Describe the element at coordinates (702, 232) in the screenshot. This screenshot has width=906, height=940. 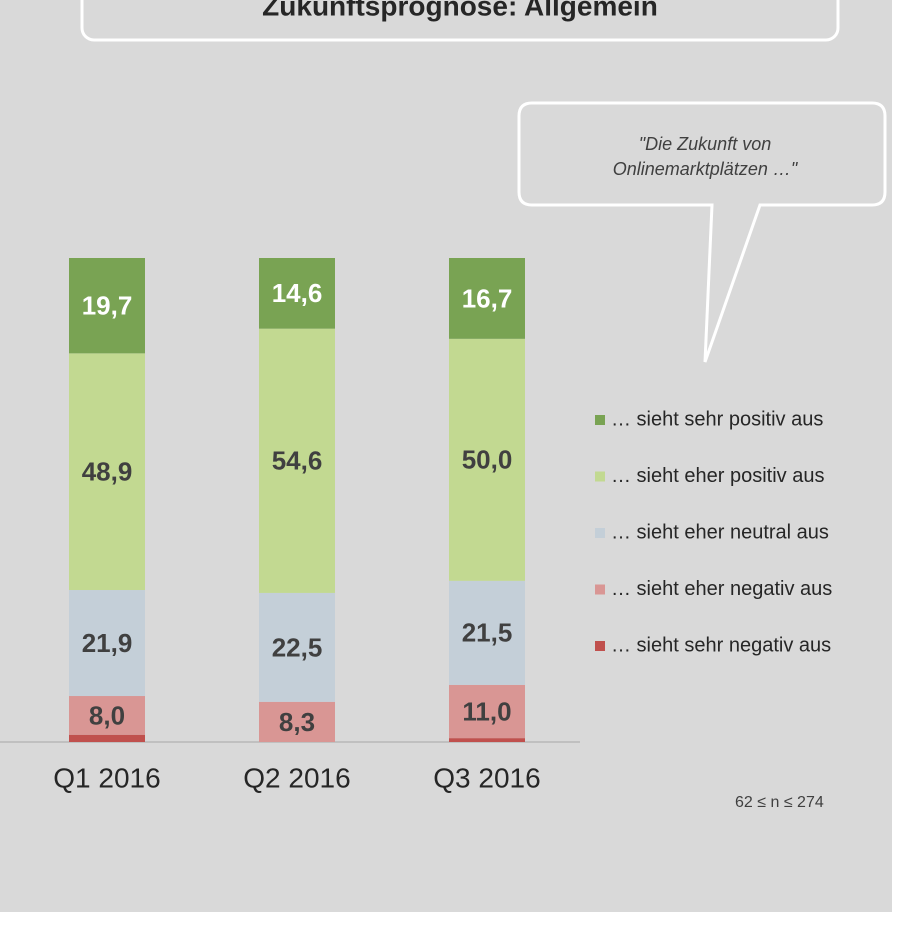
I see `speech-bubble` at that location.